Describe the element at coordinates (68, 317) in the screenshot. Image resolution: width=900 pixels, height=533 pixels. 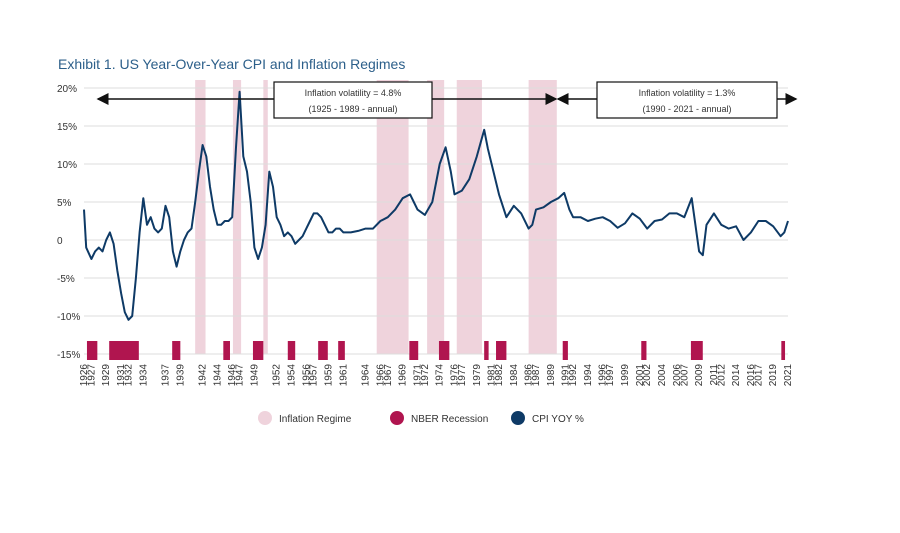
I see `y-tick-label: -10%` at that location.